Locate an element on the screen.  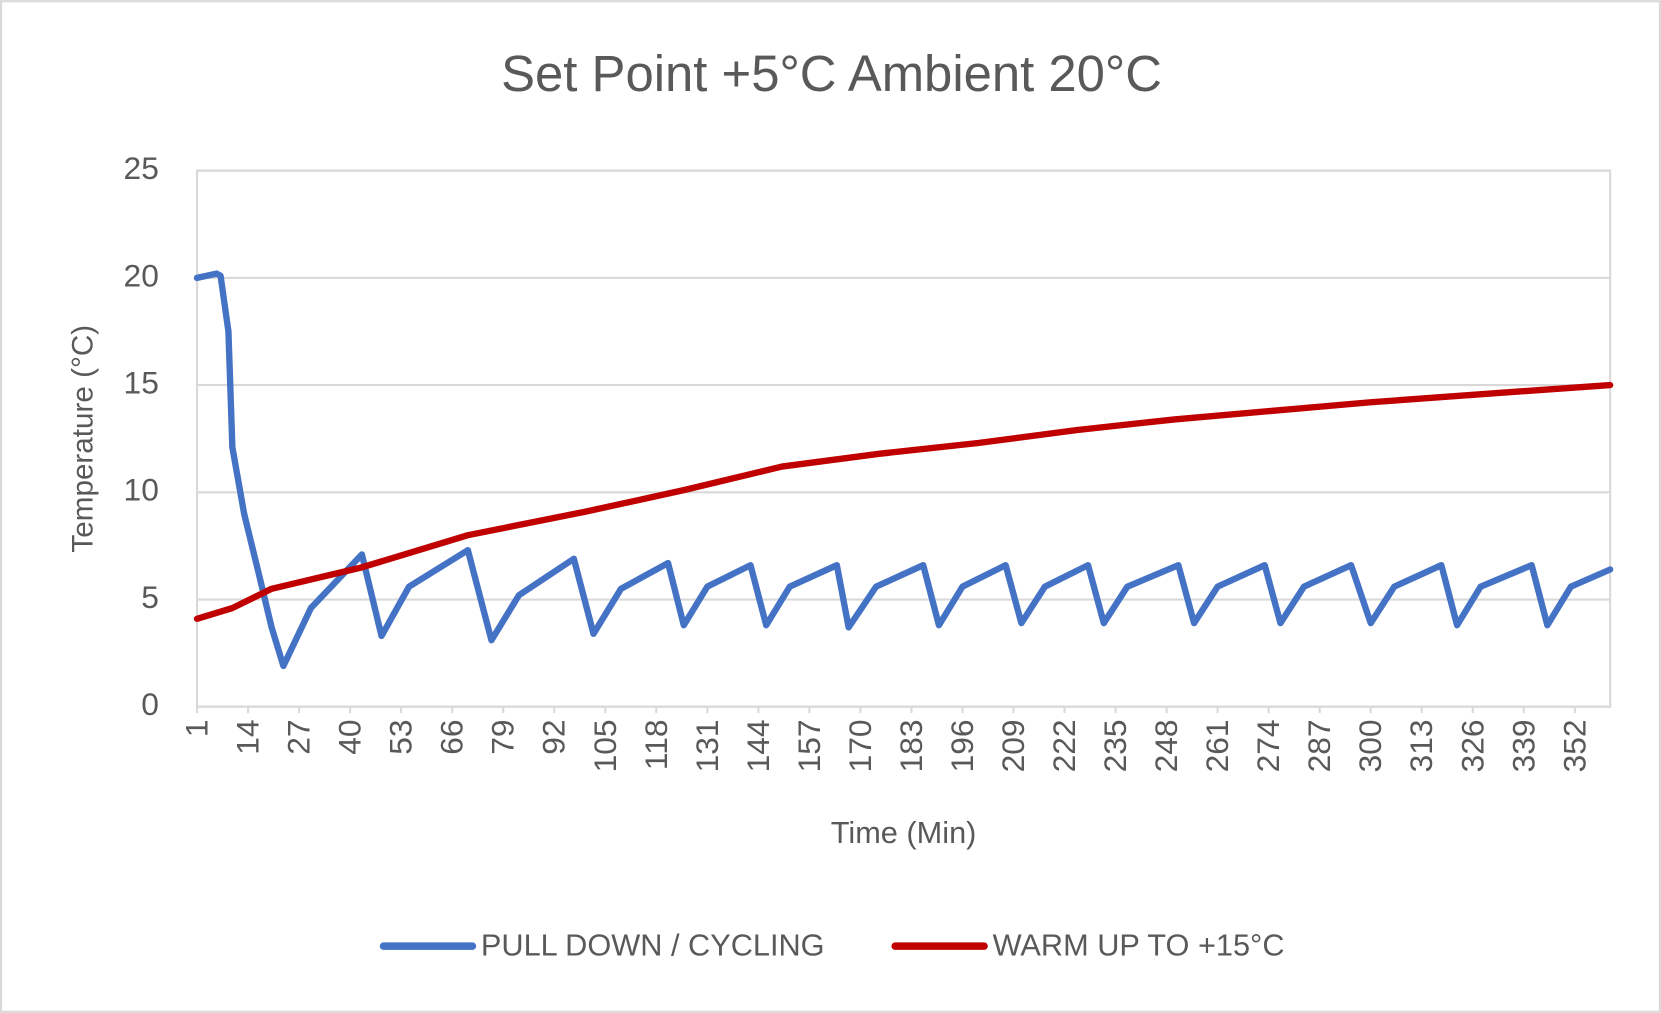
x-tick-label: 326 is located at coordinates (1472, 745).